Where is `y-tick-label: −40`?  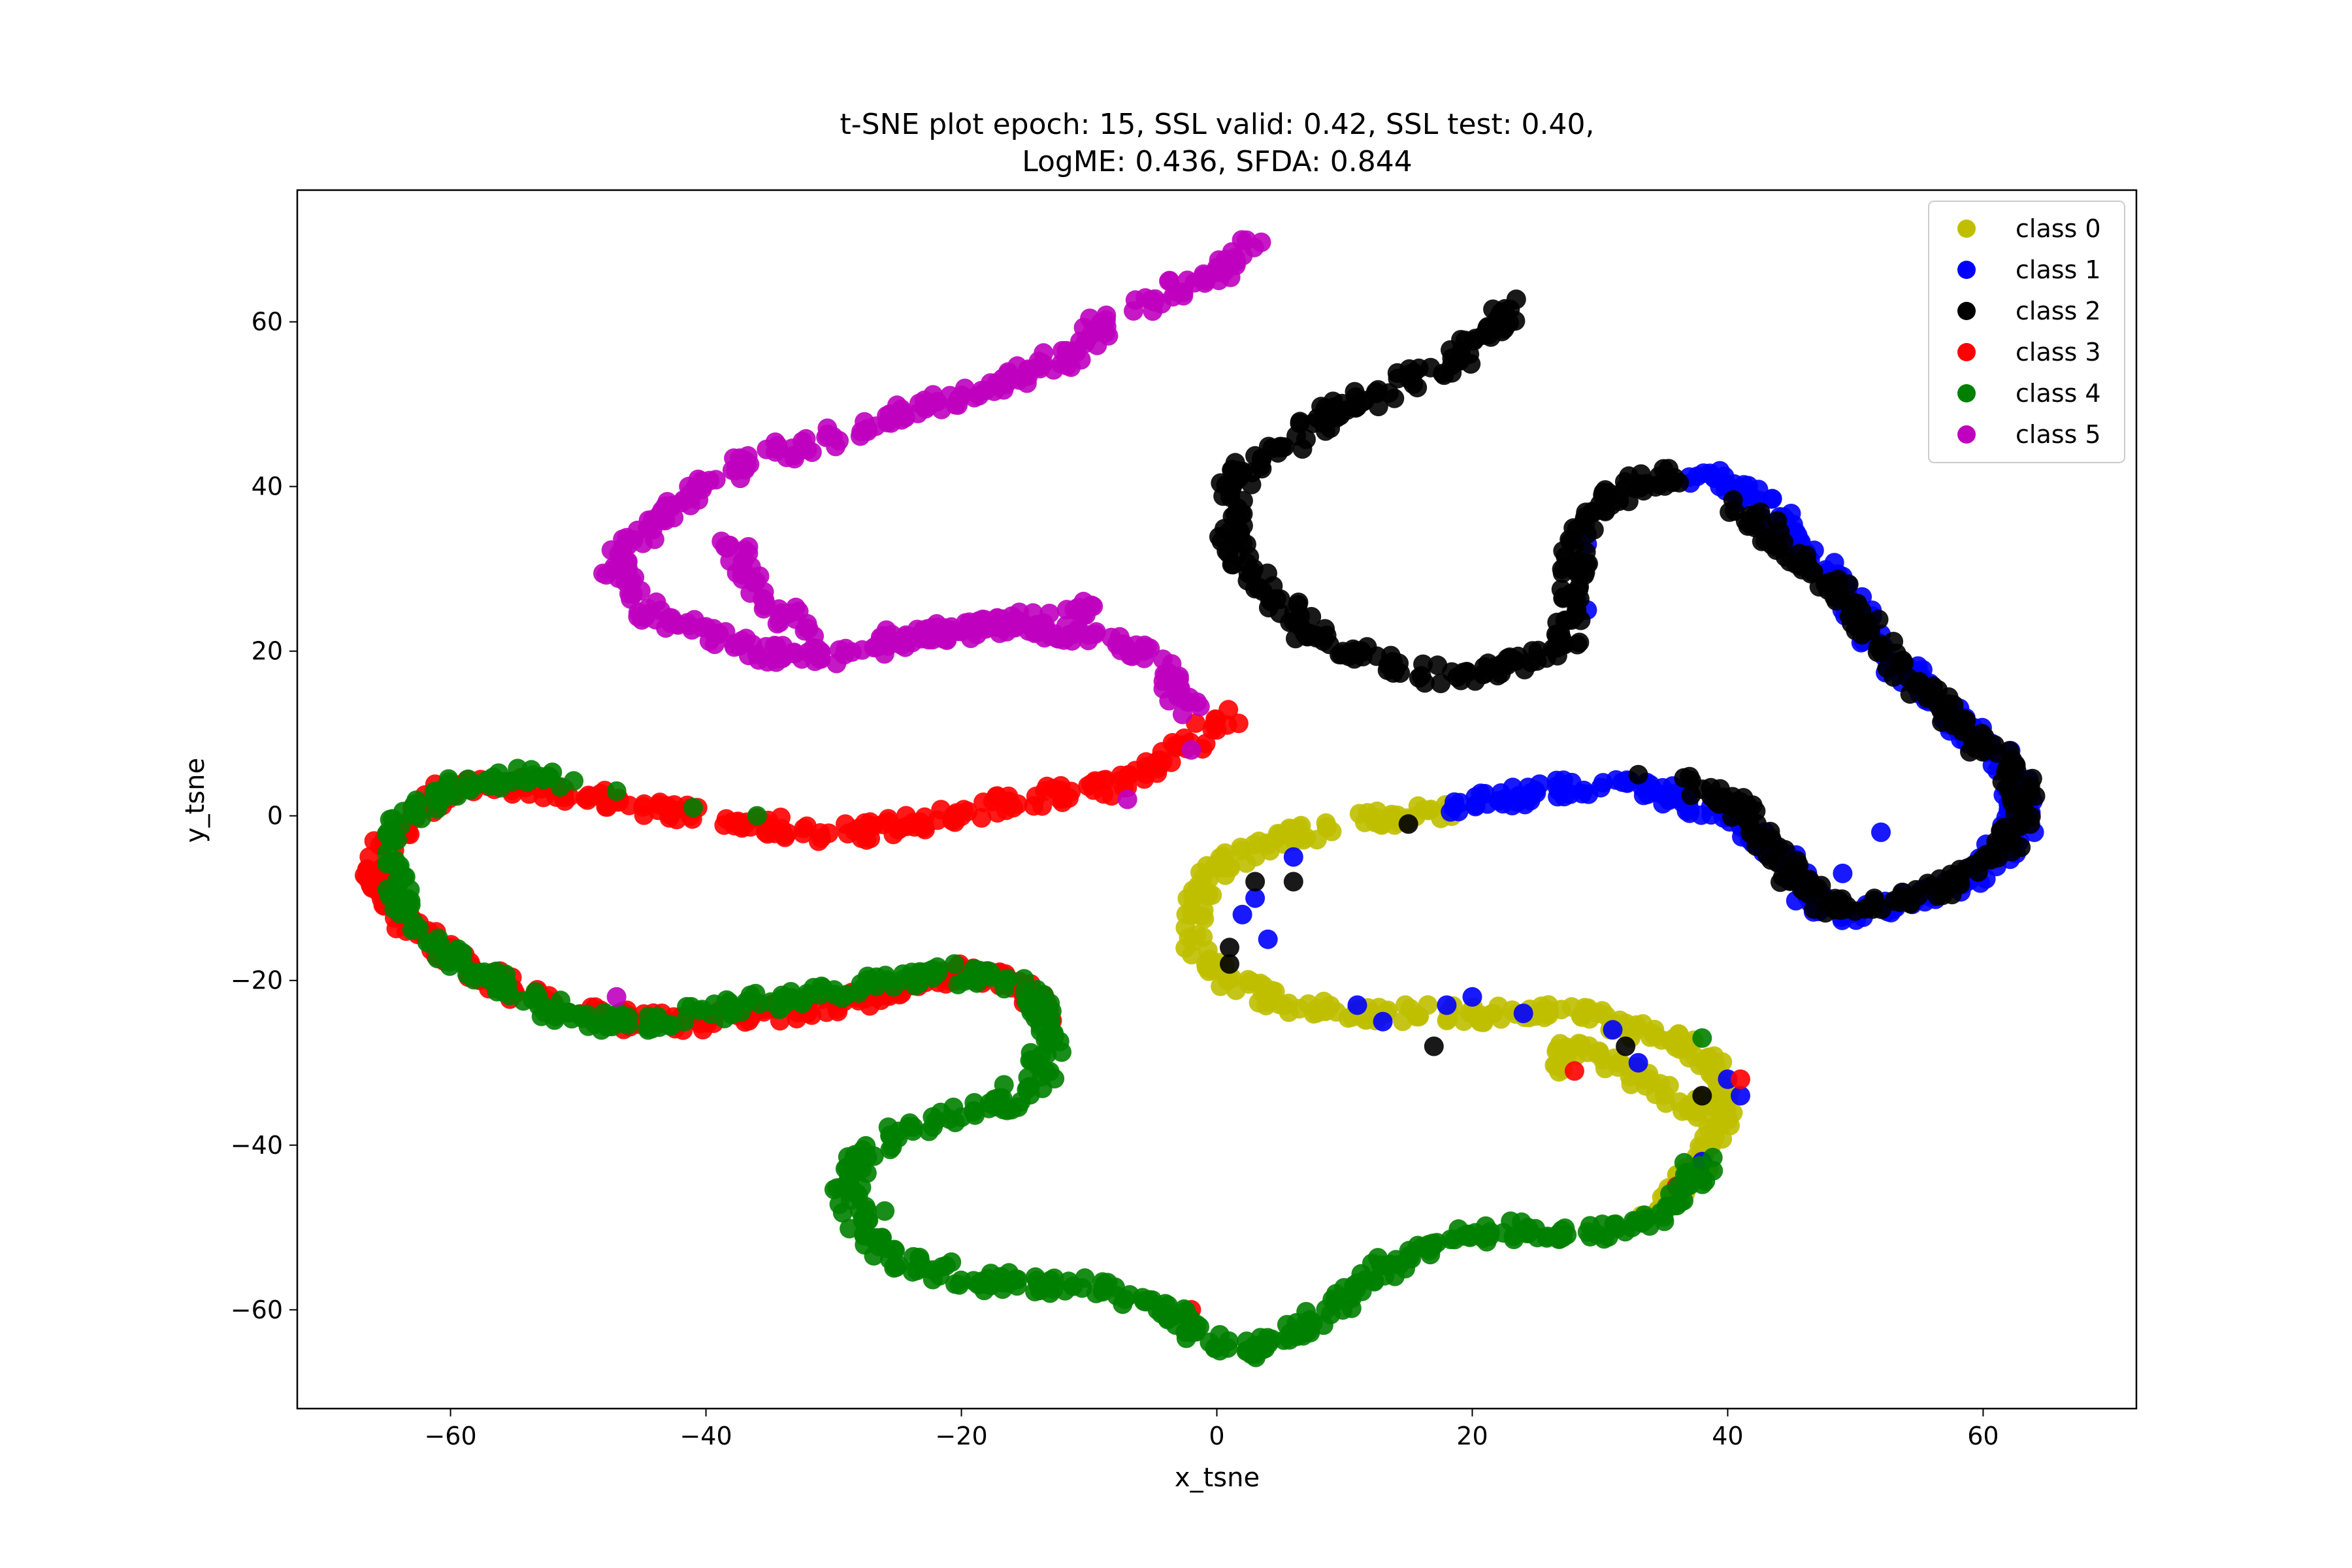 y-tick-label: −40 is located at coordinates (257, 1145).